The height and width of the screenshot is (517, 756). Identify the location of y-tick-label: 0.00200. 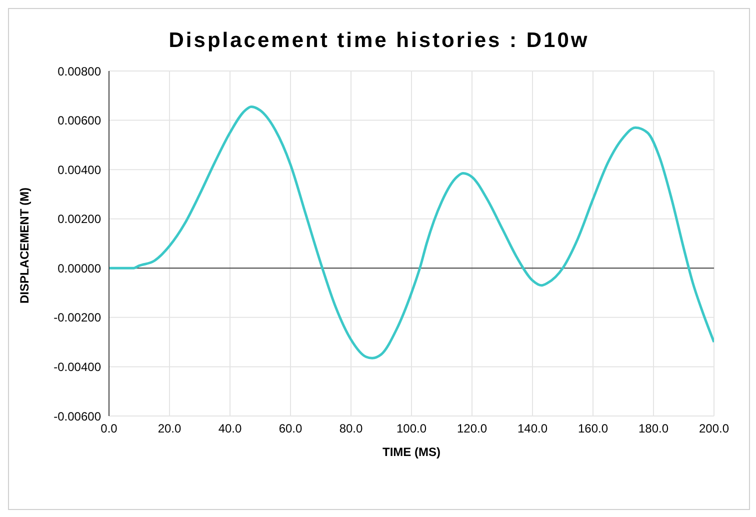
(80, 219).